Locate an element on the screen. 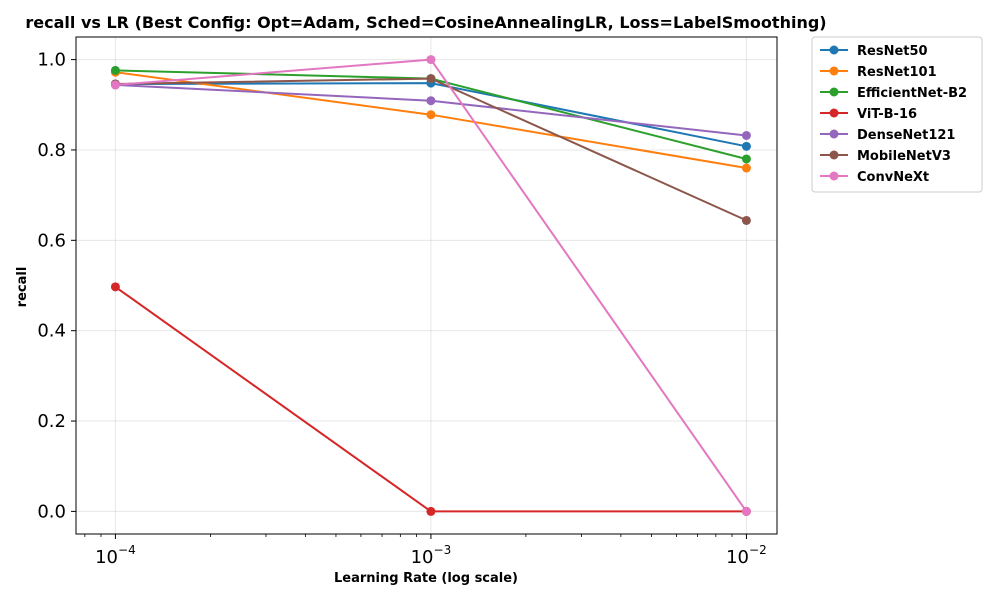 Image resolution: width=1000 pixels, height=600 pixels. legend-item: EfficientNet-B2 is located at coordinates (893, 93).